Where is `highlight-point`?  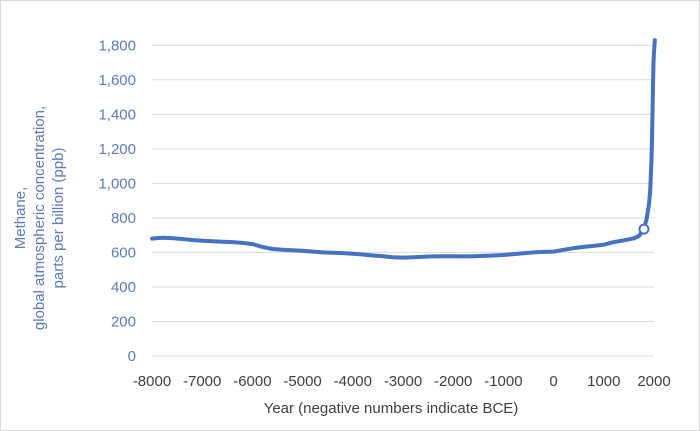
highlight-point is located at coordinates (644, 229).